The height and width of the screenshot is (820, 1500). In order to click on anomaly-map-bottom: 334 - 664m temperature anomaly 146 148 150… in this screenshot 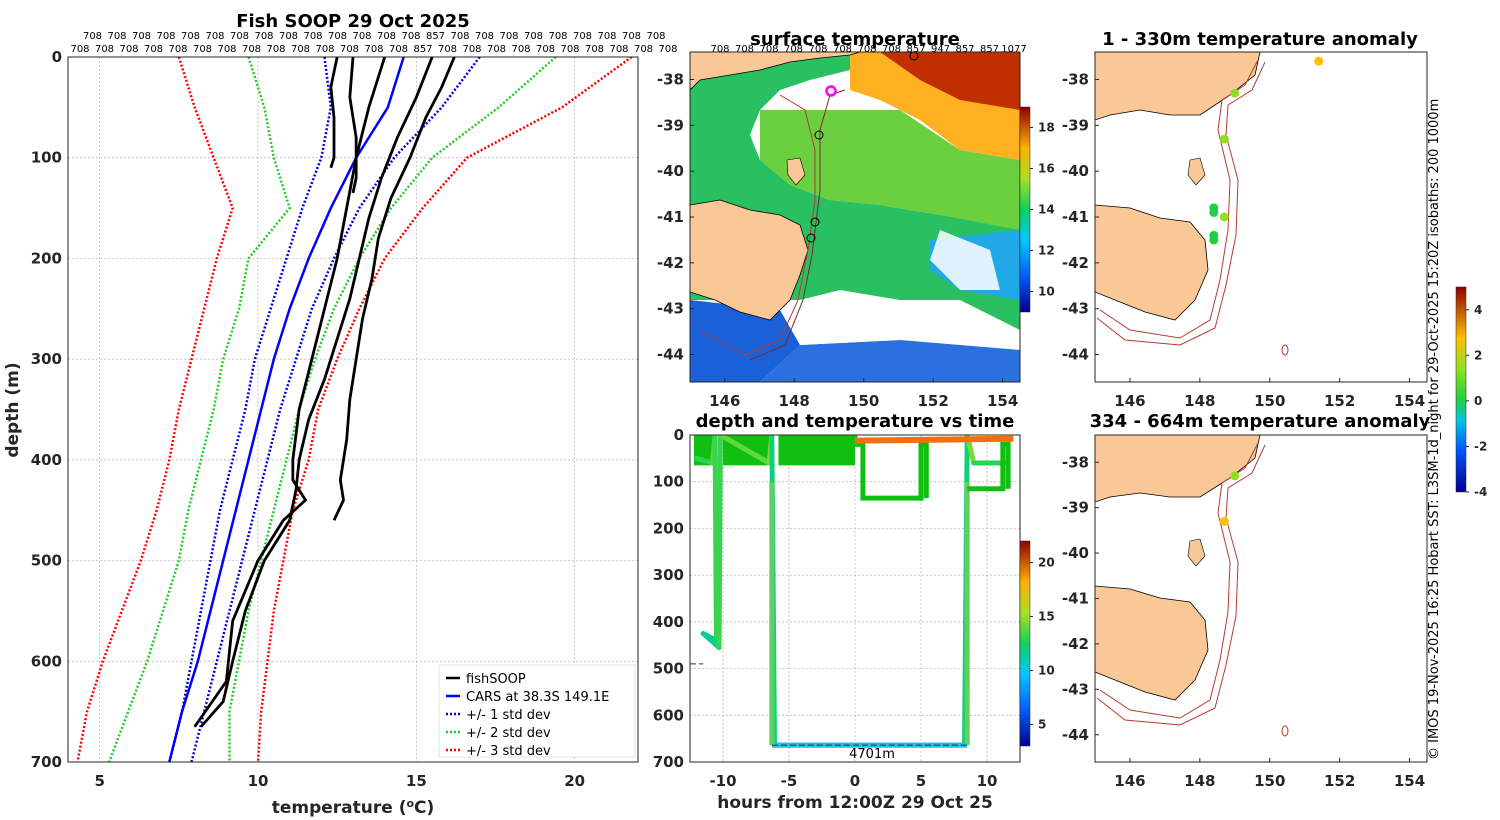, I will do `click(1246, 600)`.